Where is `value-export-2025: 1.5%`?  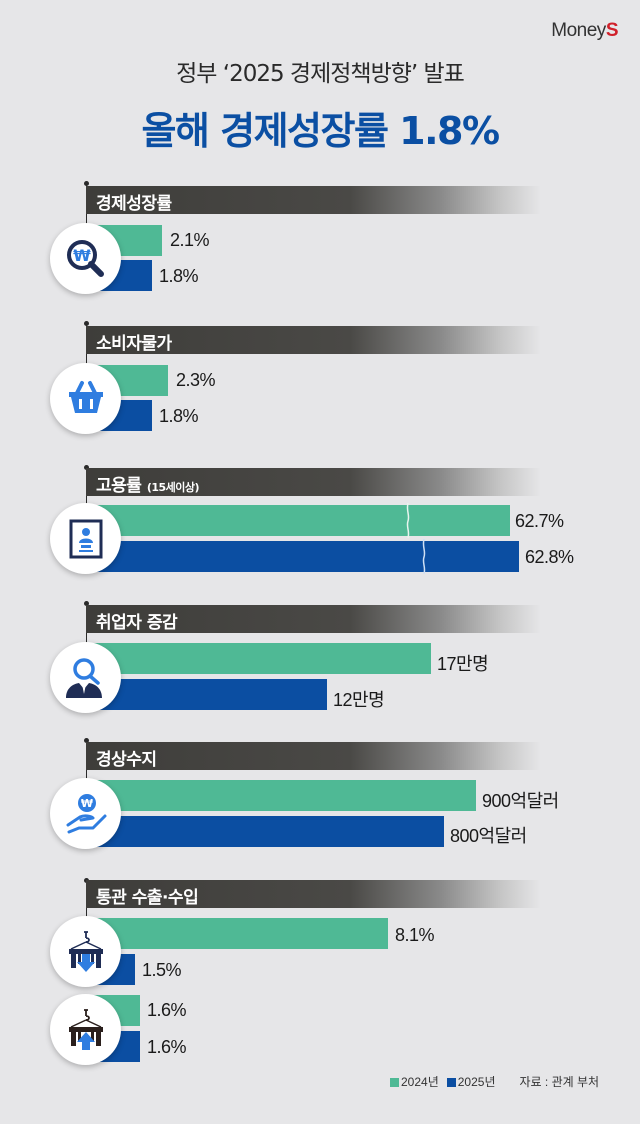
value-export-2025: 1.5% is located at coordinates (162, 970).